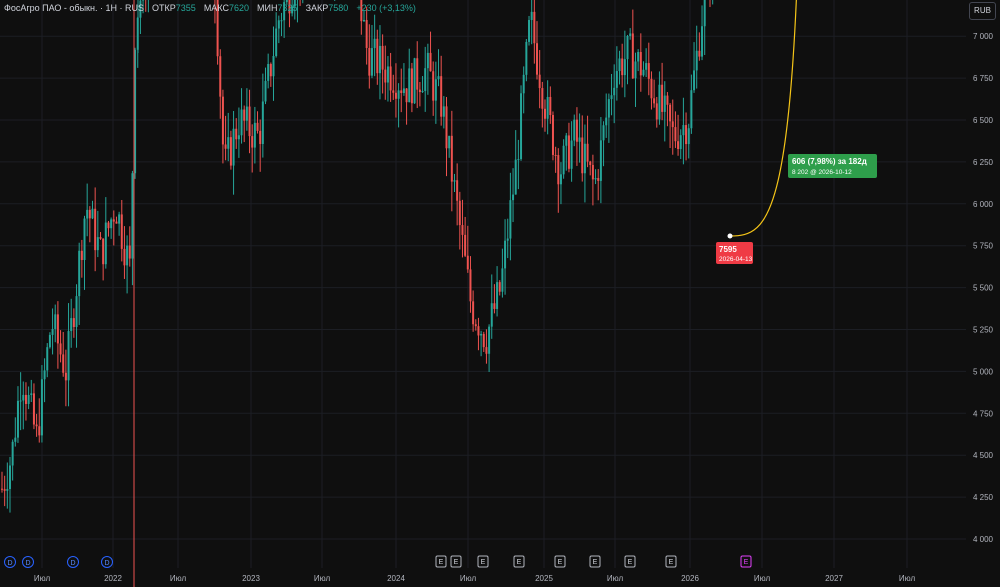  I want to click on change-value: +230 (+3,13%), so click(386, 8).